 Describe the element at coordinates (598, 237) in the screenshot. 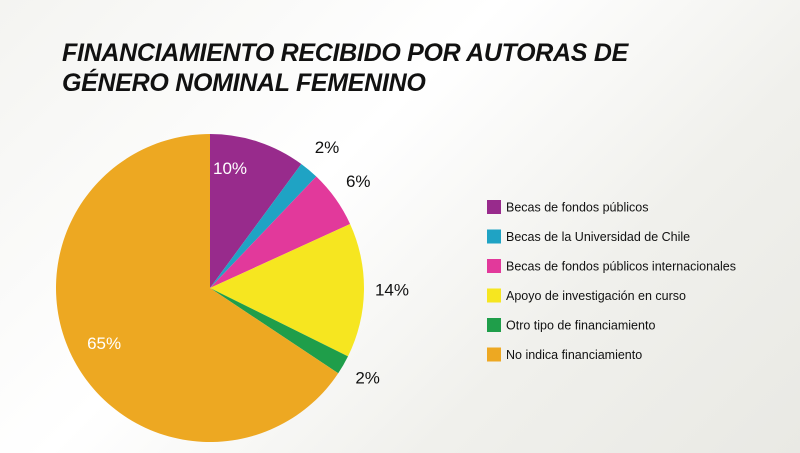

I see `legend-label: Becas de la Universidad de Chile` at that location.